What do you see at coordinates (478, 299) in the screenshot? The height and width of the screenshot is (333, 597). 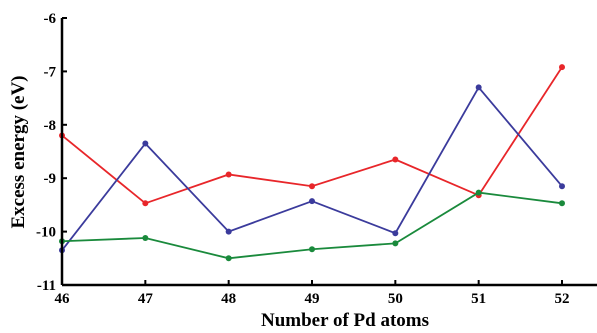 I see `x-tick-label-51: 51` at bounding box center [478, 299].